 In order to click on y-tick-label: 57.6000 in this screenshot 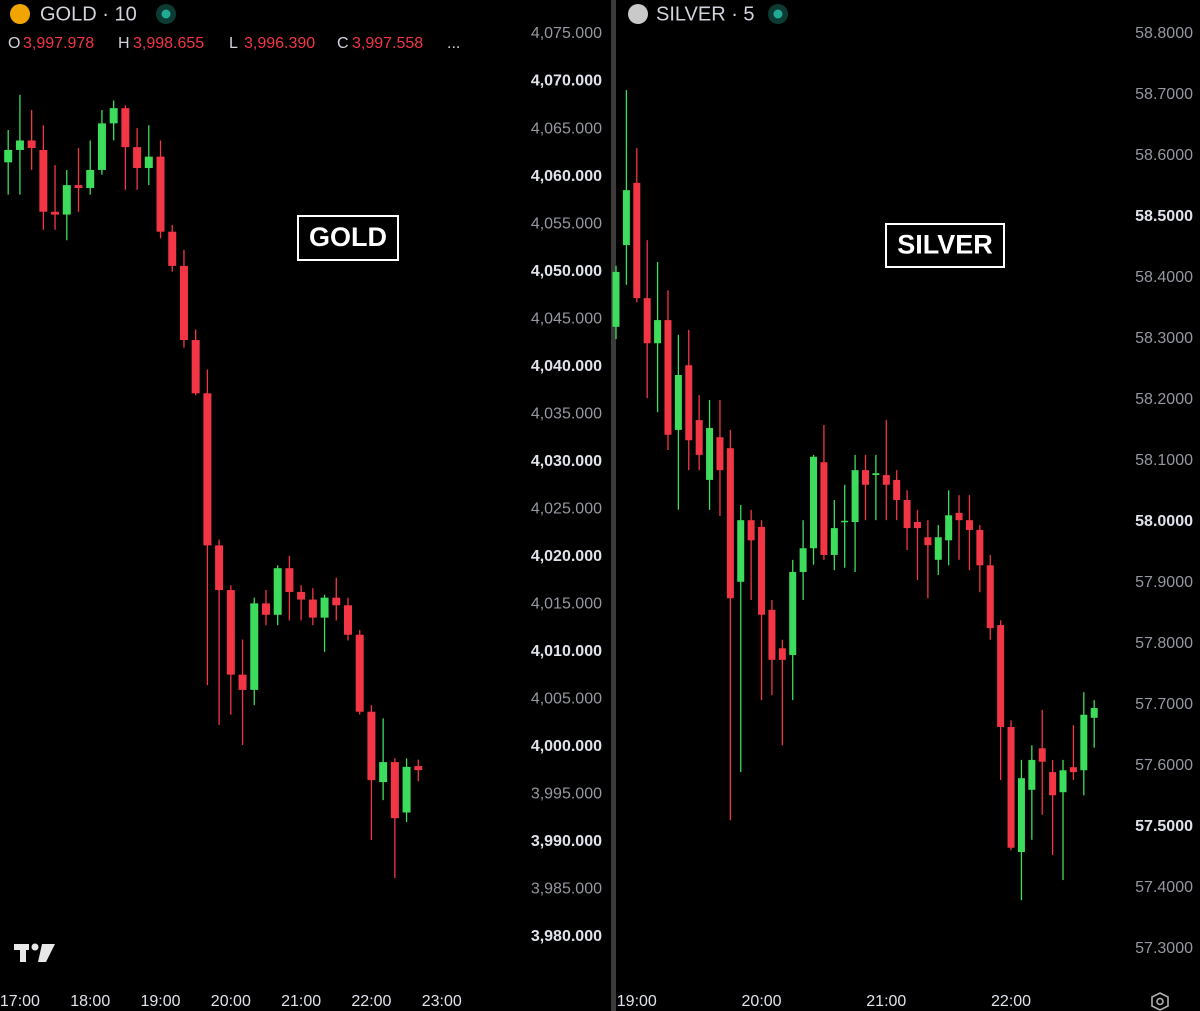, I will do `click(1164, 765)`.